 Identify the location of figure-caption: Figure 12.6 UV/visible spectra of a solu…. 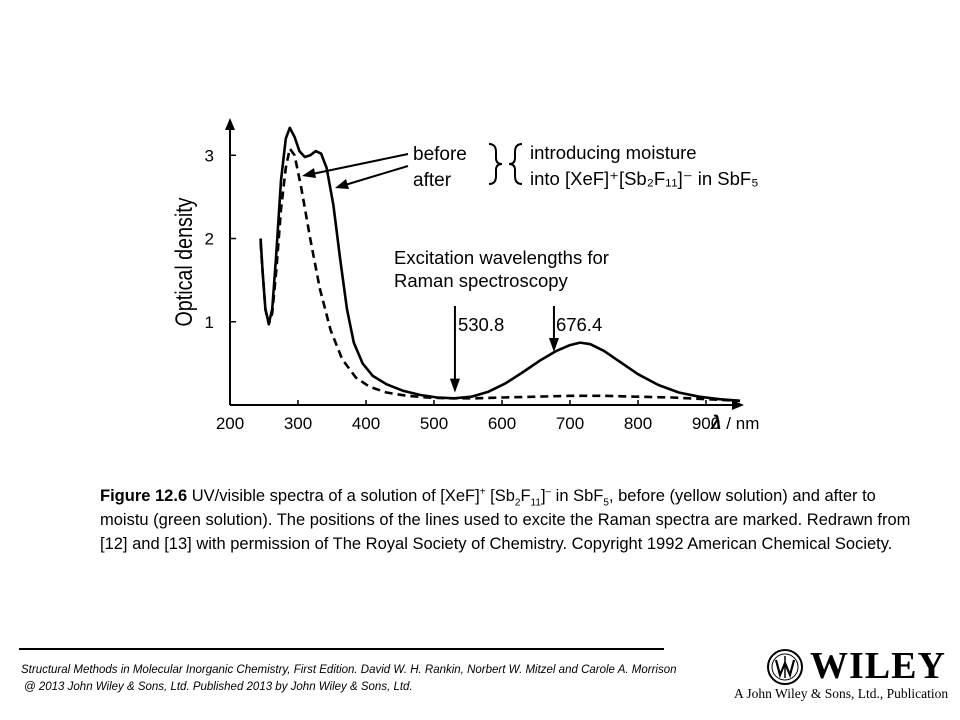
(510, 520).